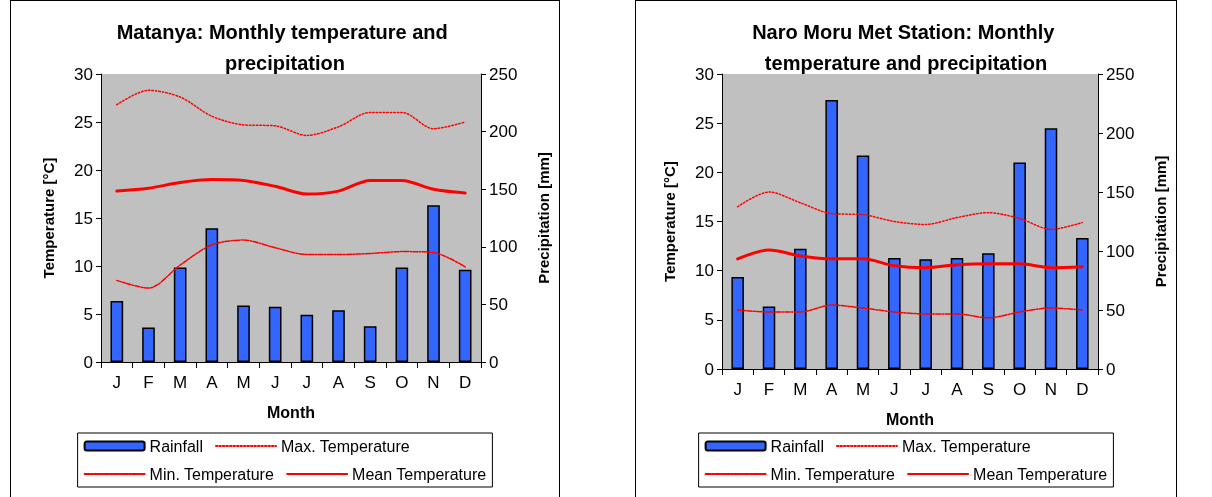 This screenshot has height=497, width=1212. Describe the element at coordinates (285, 47) in the screenshot. I see `chart-title: Matanya: Monthly temperature and precipitation` at that location.